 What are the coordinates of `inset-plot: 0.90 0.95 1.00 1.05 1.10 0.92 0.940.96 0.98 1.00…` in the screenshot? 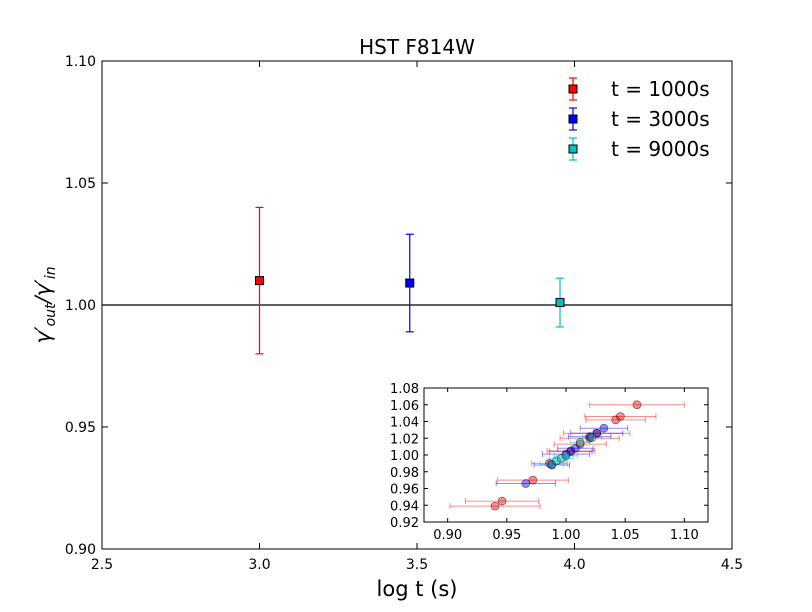 It's located at (549, 462).